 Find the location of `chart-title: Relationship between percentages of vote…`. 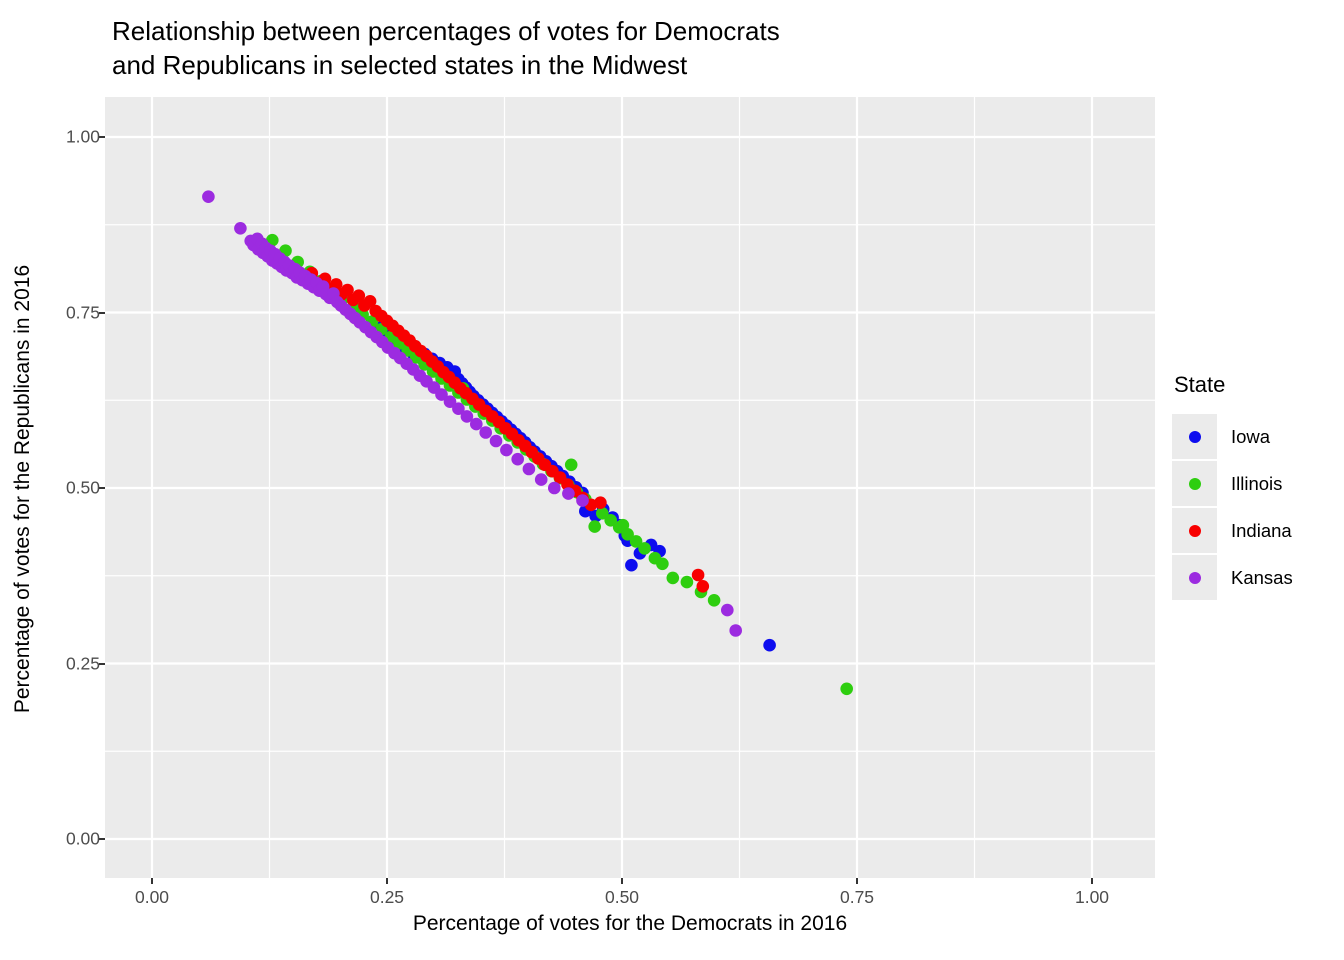

chart-title: Relationship between percentages of vote… is located at coordinates (446, 48).